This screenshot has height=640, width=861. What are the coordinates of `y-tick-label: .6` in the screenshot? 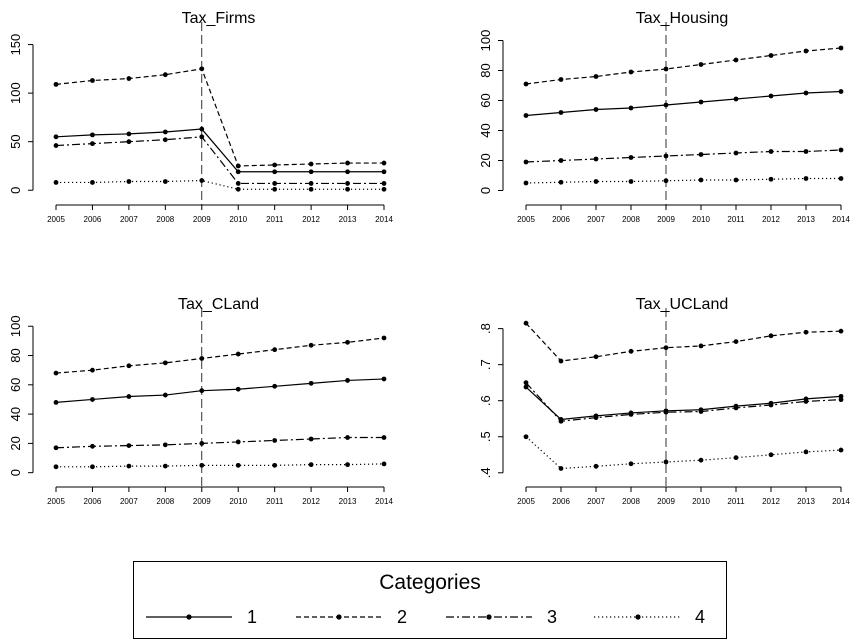 It's located at (485, 400).